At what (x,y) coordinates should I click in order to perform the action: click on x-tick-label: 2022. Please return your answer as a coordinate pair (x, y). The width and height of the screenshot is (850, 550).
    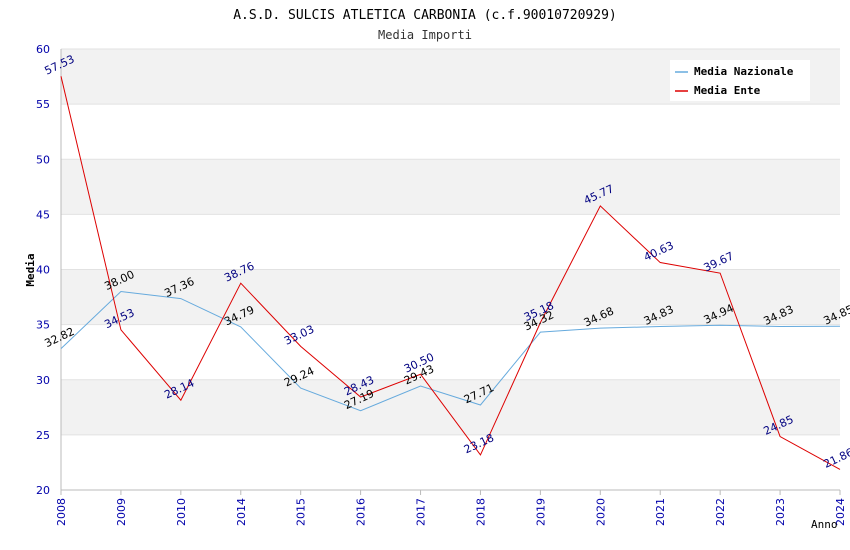
    Looking at the image, I should click on (720, 512).